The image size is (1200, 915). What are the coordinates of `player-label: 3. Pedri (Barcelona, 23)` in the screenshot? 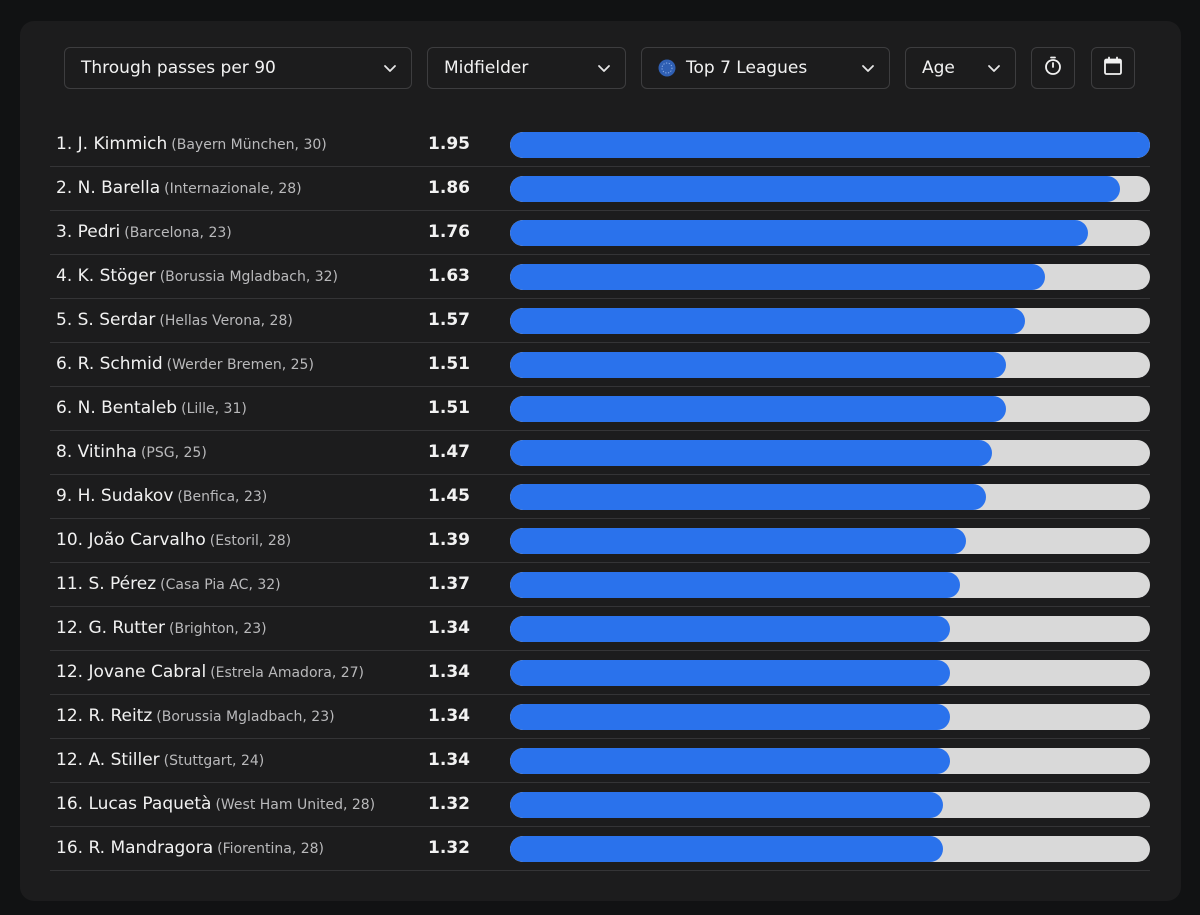 It's located at (144, 232).